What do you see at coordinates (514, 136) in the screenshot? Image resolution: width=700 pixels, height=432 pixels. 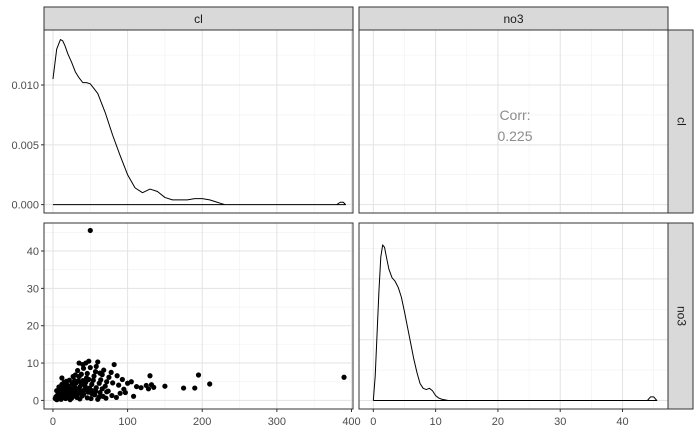 I see `corr-value: 0.225` at bounding box center [514, 136].